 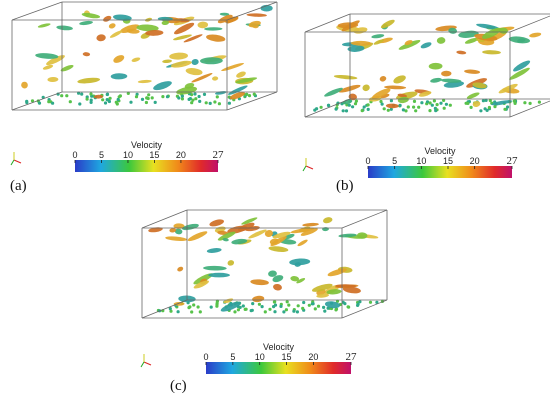 What do you see at coordinates (232, 357) in the screenshot?
I see `colorbar-tick-label: 5` at bounding box center [232, 357].